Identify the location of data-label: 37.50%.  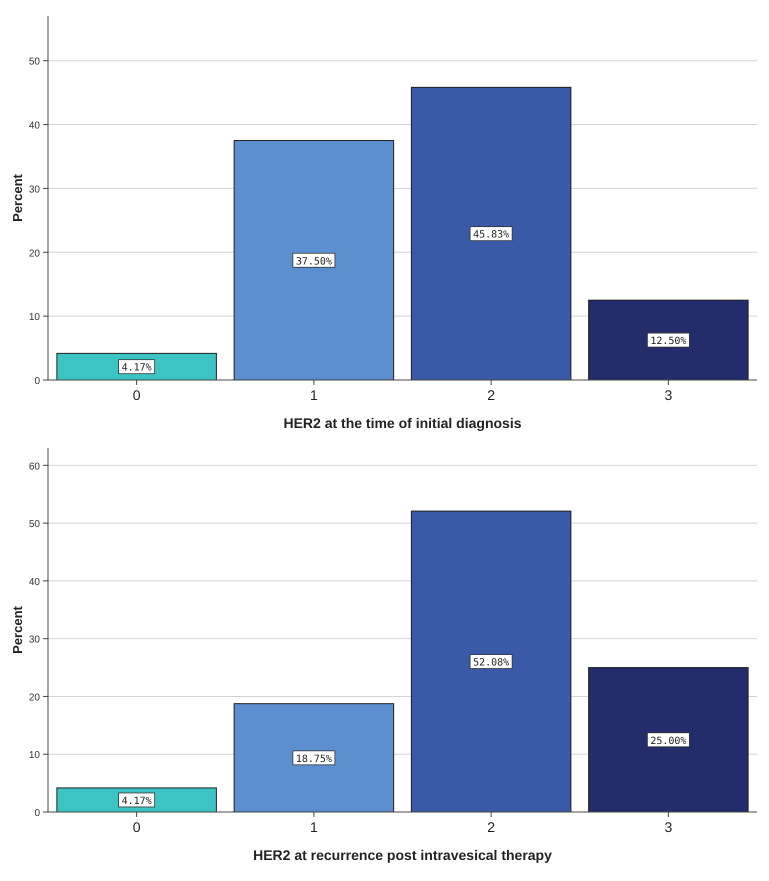
(314, 262).